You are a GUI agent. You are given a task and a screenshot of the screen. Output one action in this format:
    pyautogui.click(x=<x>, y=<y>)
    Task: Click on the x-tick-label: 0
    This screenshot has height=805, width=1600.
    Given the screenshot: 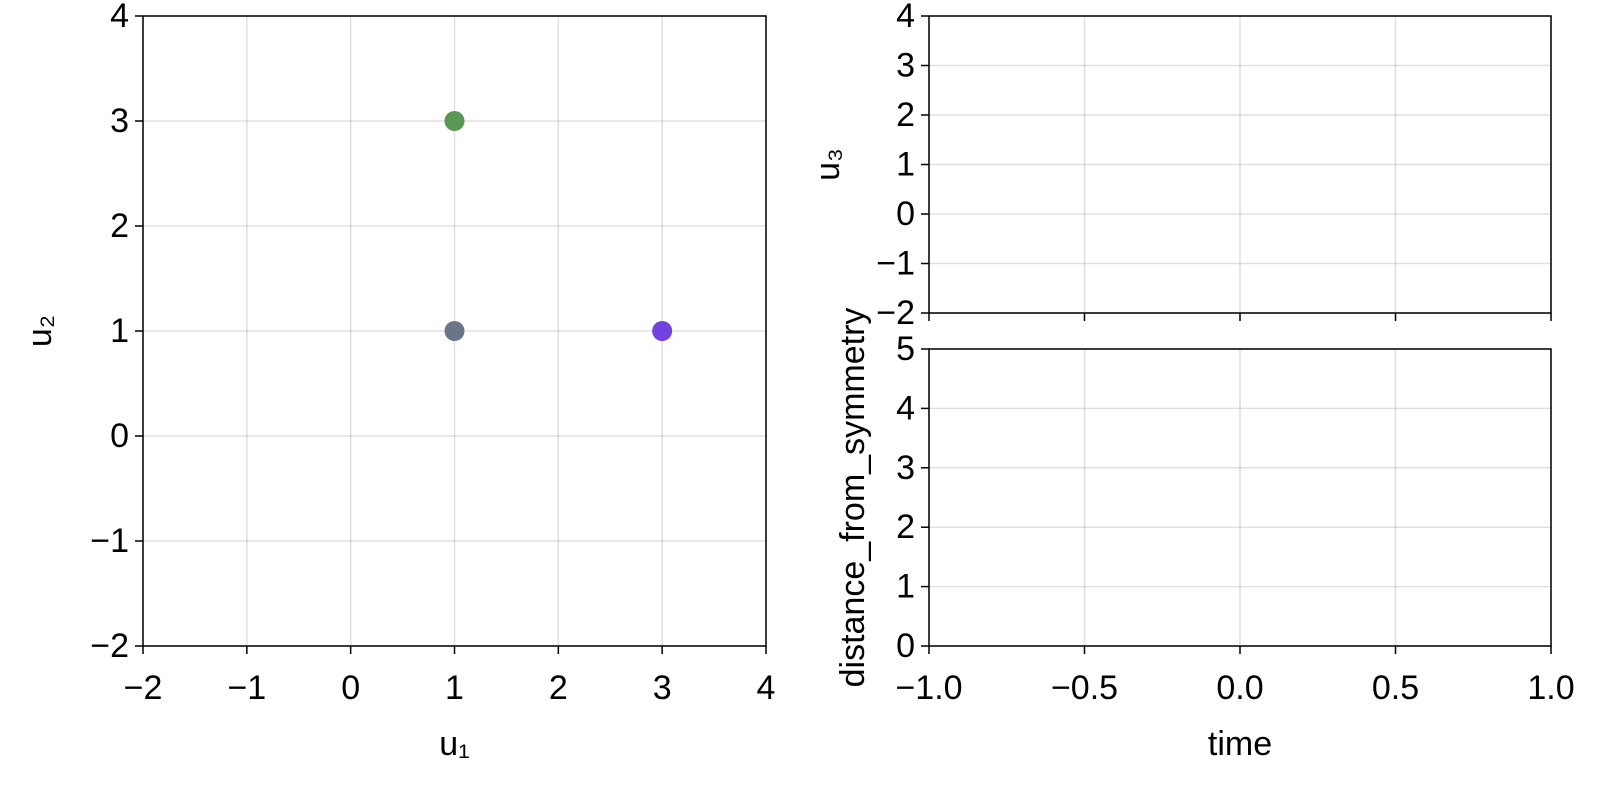 What is the action you would take?
    pyautogui.click(x=350, y=688)
    